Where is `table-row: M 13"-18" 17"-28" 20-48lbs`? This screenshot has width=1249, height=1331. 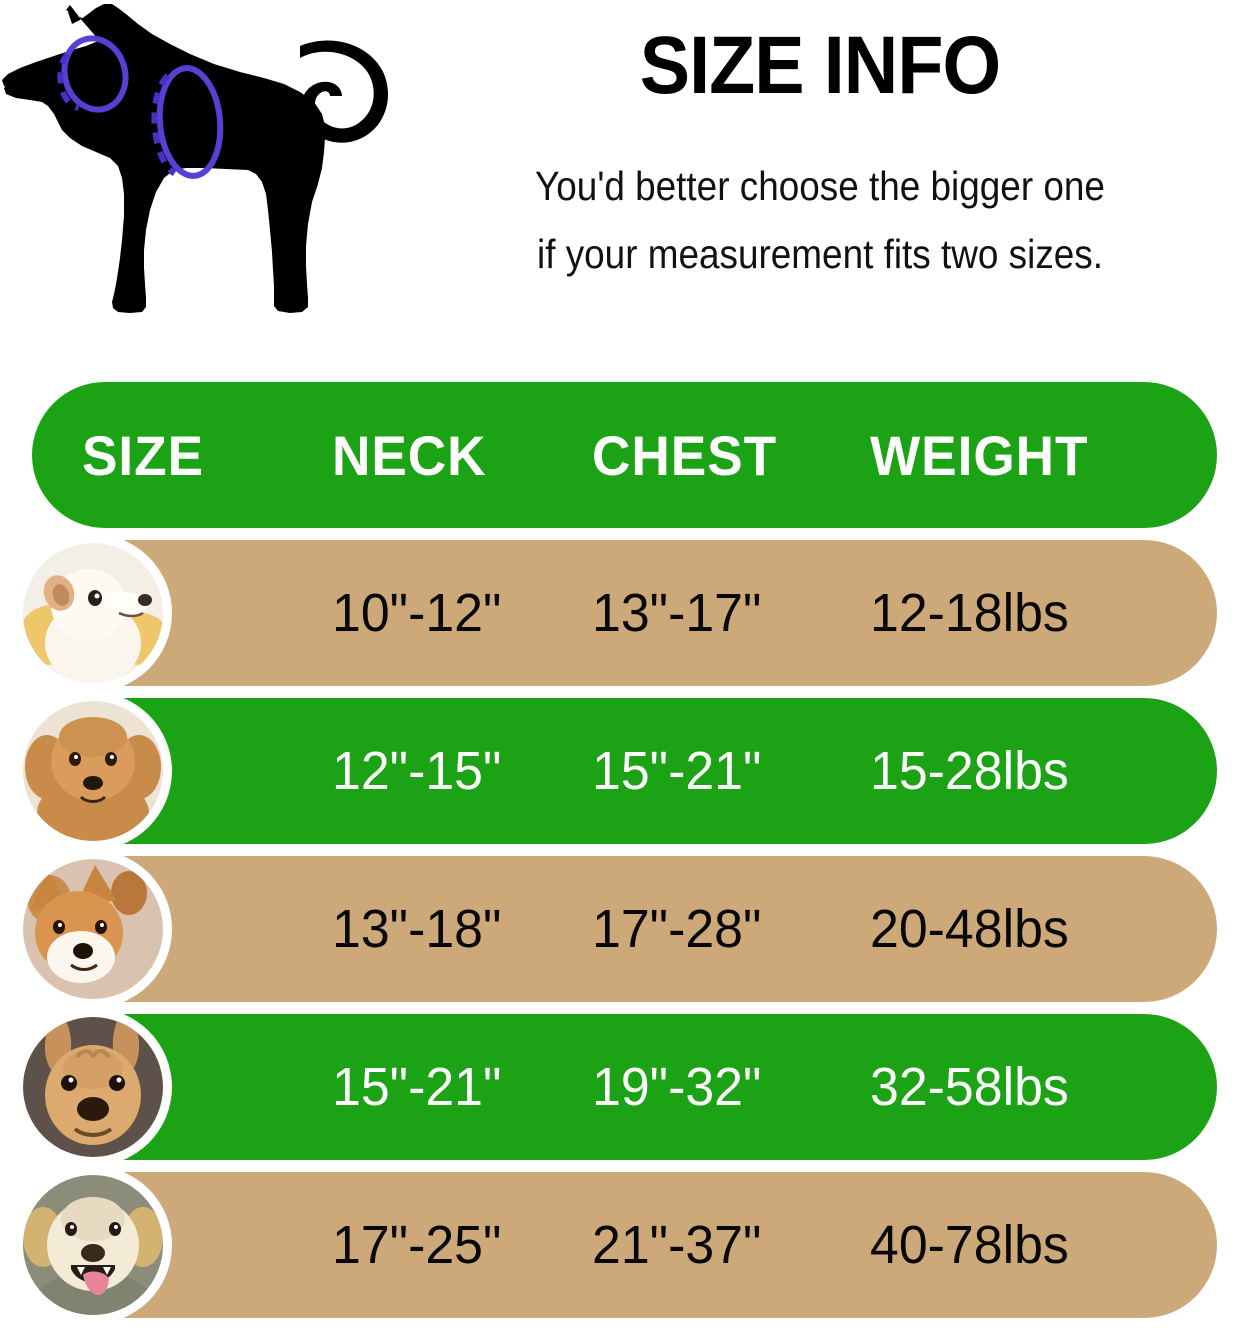 table-row: M 13"-18" 17"-28" 20-48lbs is located at coordinates (624, 929).